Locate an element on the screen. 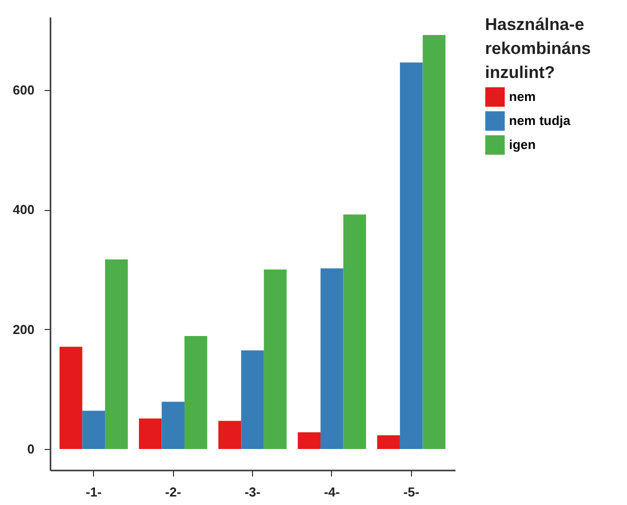 The image size is (627, 505). x-tick-label: -1- is located at coordinates (94, 492).